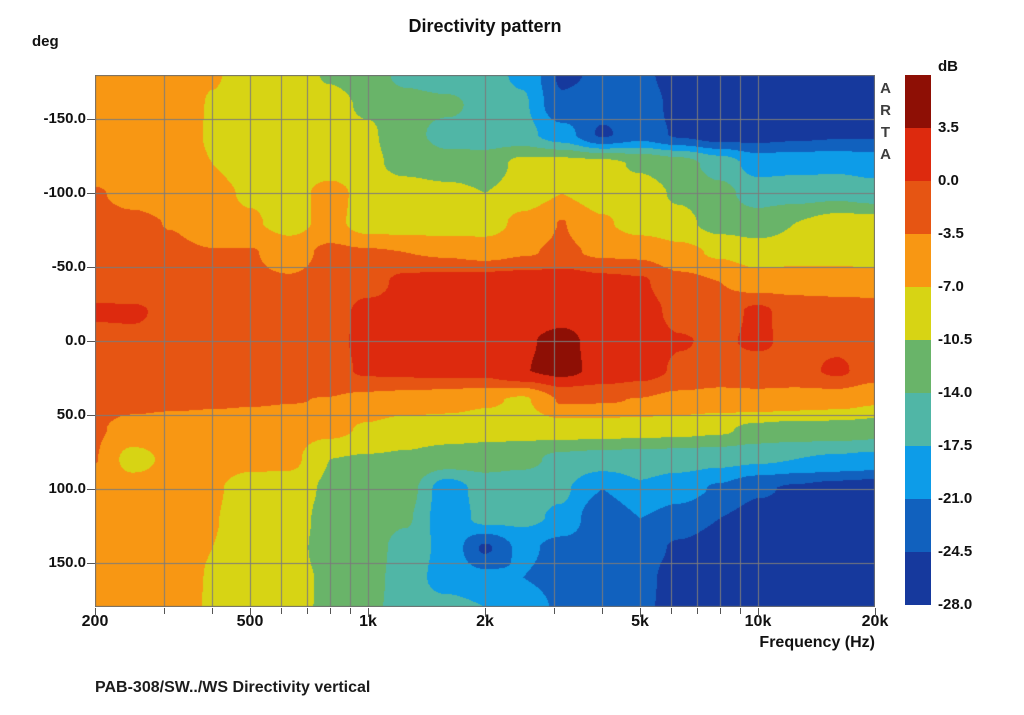 The height and width of the screenshot is (715, 1024). Describe the element at coordinates (758, 621) in the screenshot. I see `x-tick-label: 10k` at that location.